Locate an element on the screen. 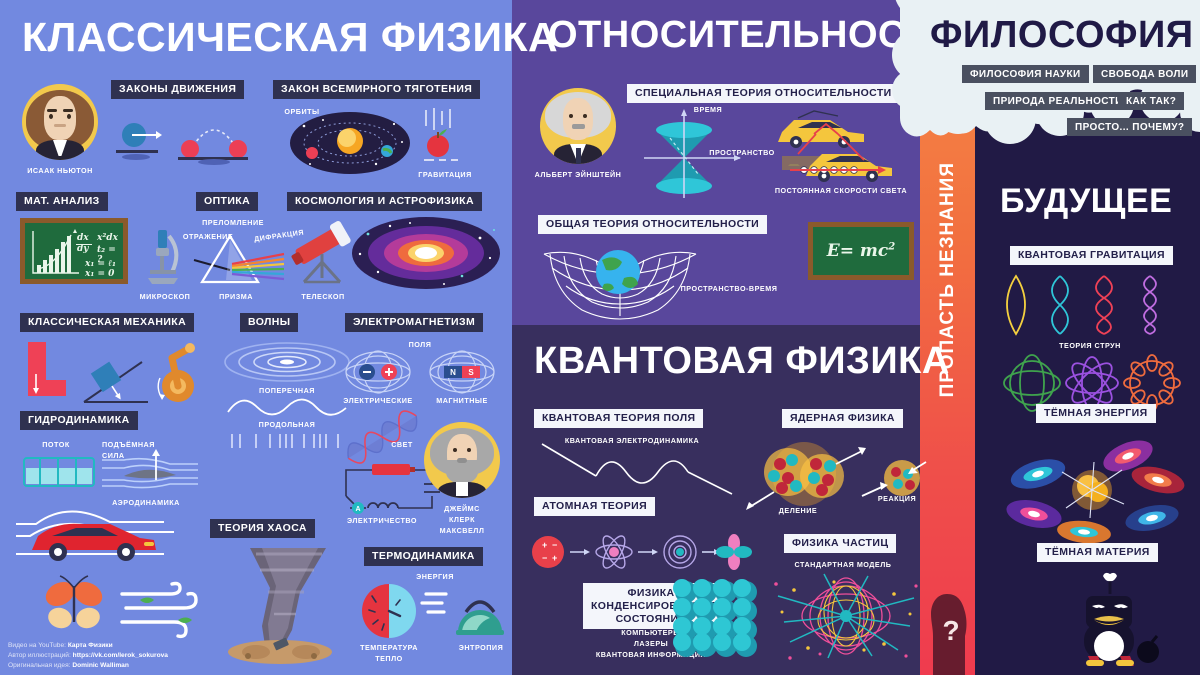  caption-electricity: ЭЛЕКТРИЧЕСТВО is located at coordinates (382, 520).